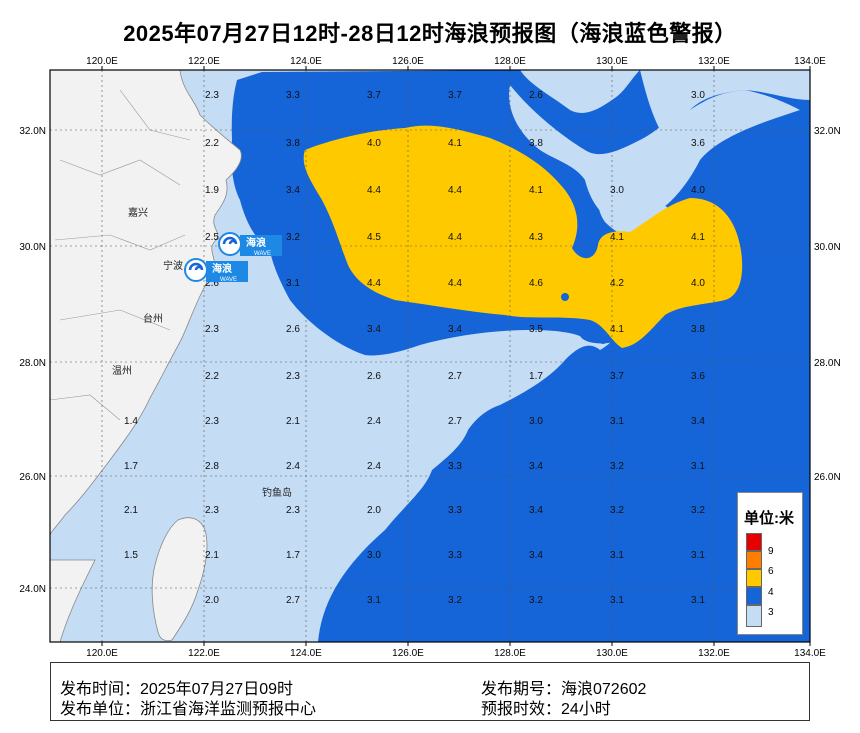  I want to click on lon-label-top: 126.0E, so click(408, 61).